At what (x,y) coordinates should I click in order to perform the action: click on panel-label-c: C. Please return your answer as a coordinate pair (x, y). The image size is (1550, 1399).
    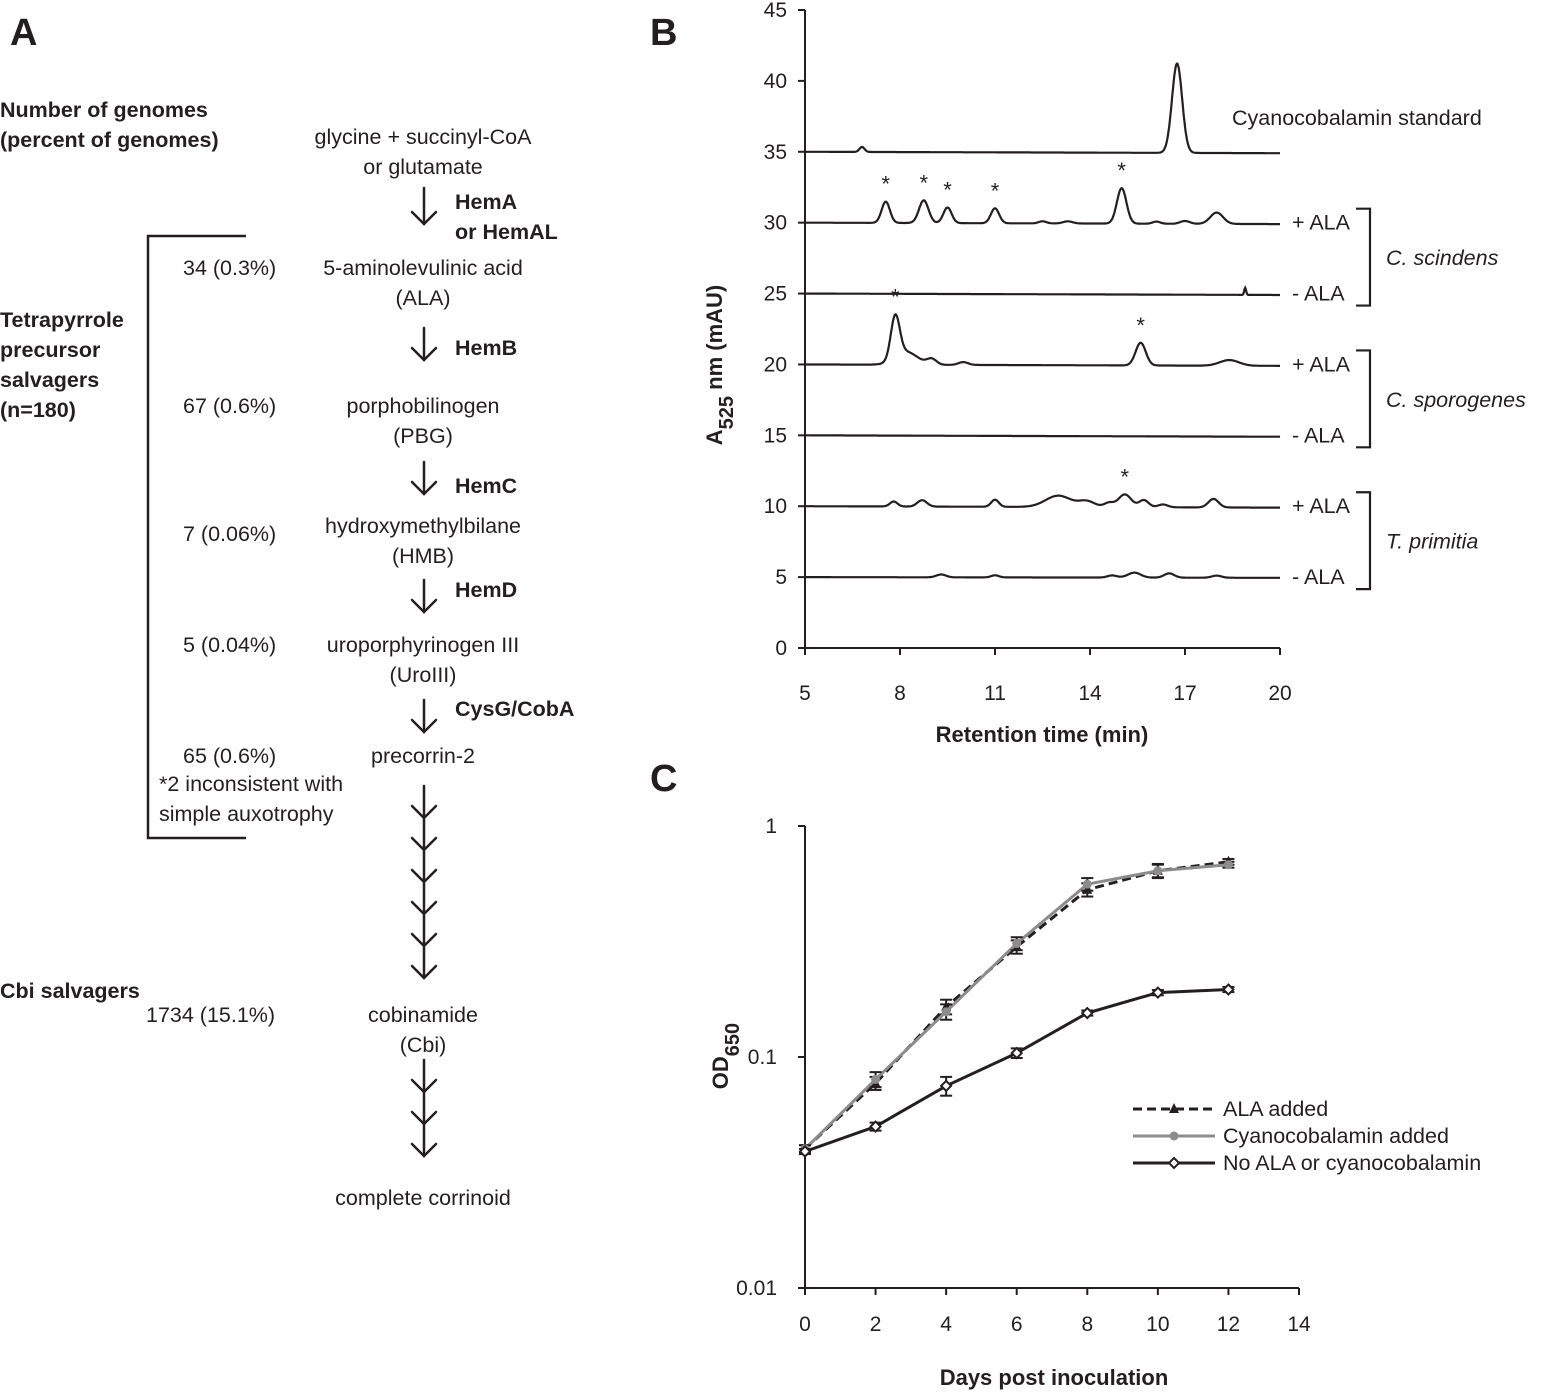
    Looking at the image, I should click on (664, 779).